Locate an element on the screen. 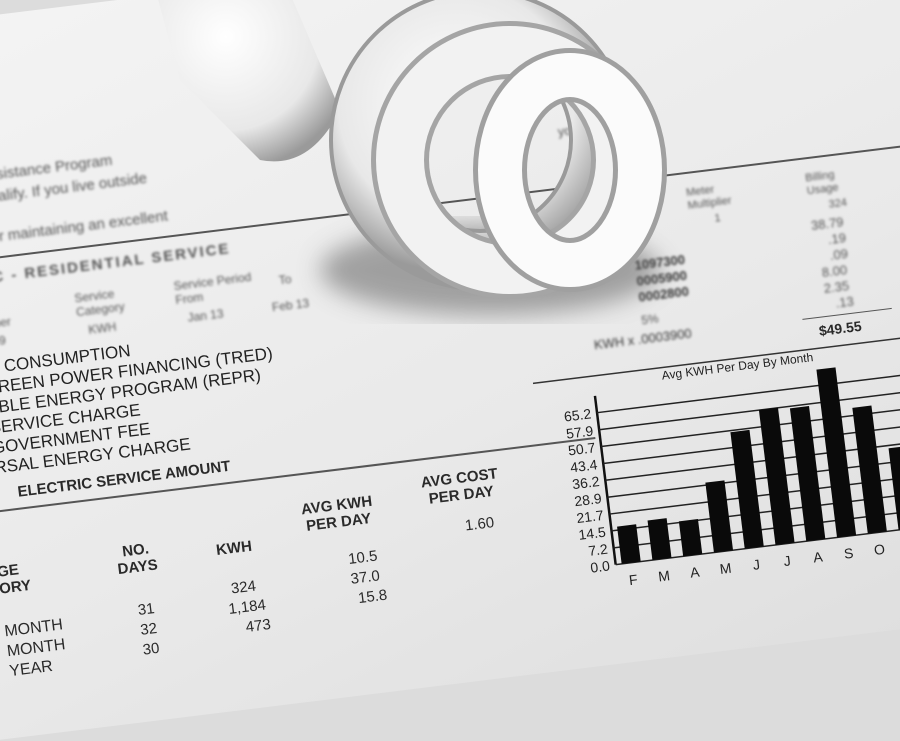 This screenshot has width=900, height=741. y-tick-label: 7.2 is located at coordinates (597, 550).